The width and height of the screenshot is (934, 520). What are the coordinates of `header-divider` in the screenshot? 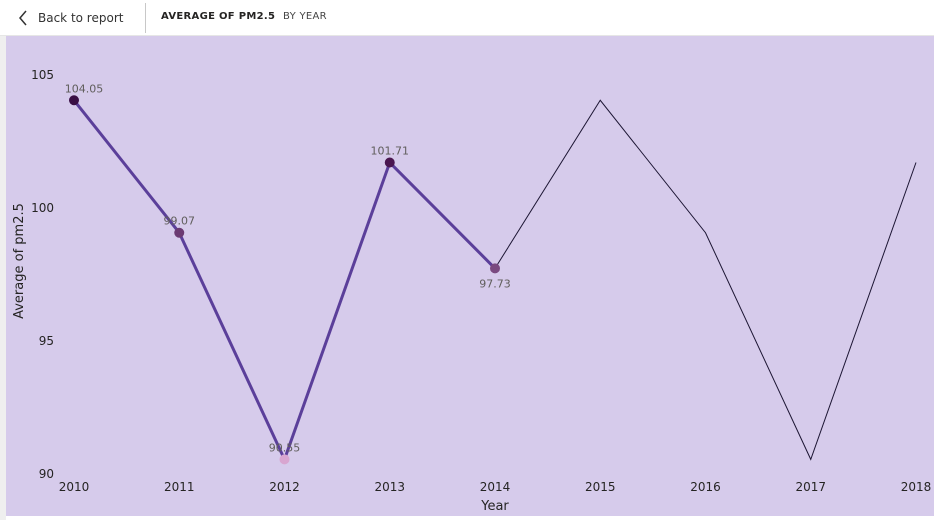 It's located at (145, 18).